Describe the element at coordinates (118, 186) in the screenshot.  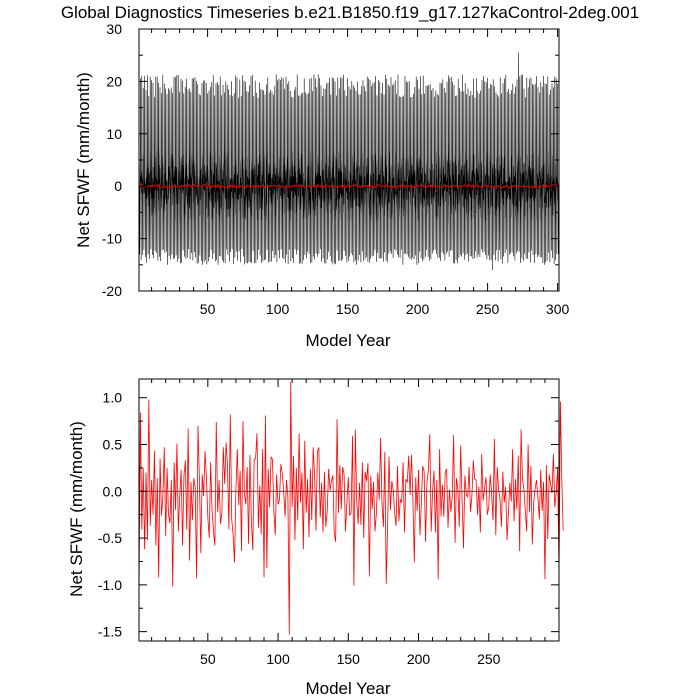
I see `top-y-tick-label: 0` at that location.